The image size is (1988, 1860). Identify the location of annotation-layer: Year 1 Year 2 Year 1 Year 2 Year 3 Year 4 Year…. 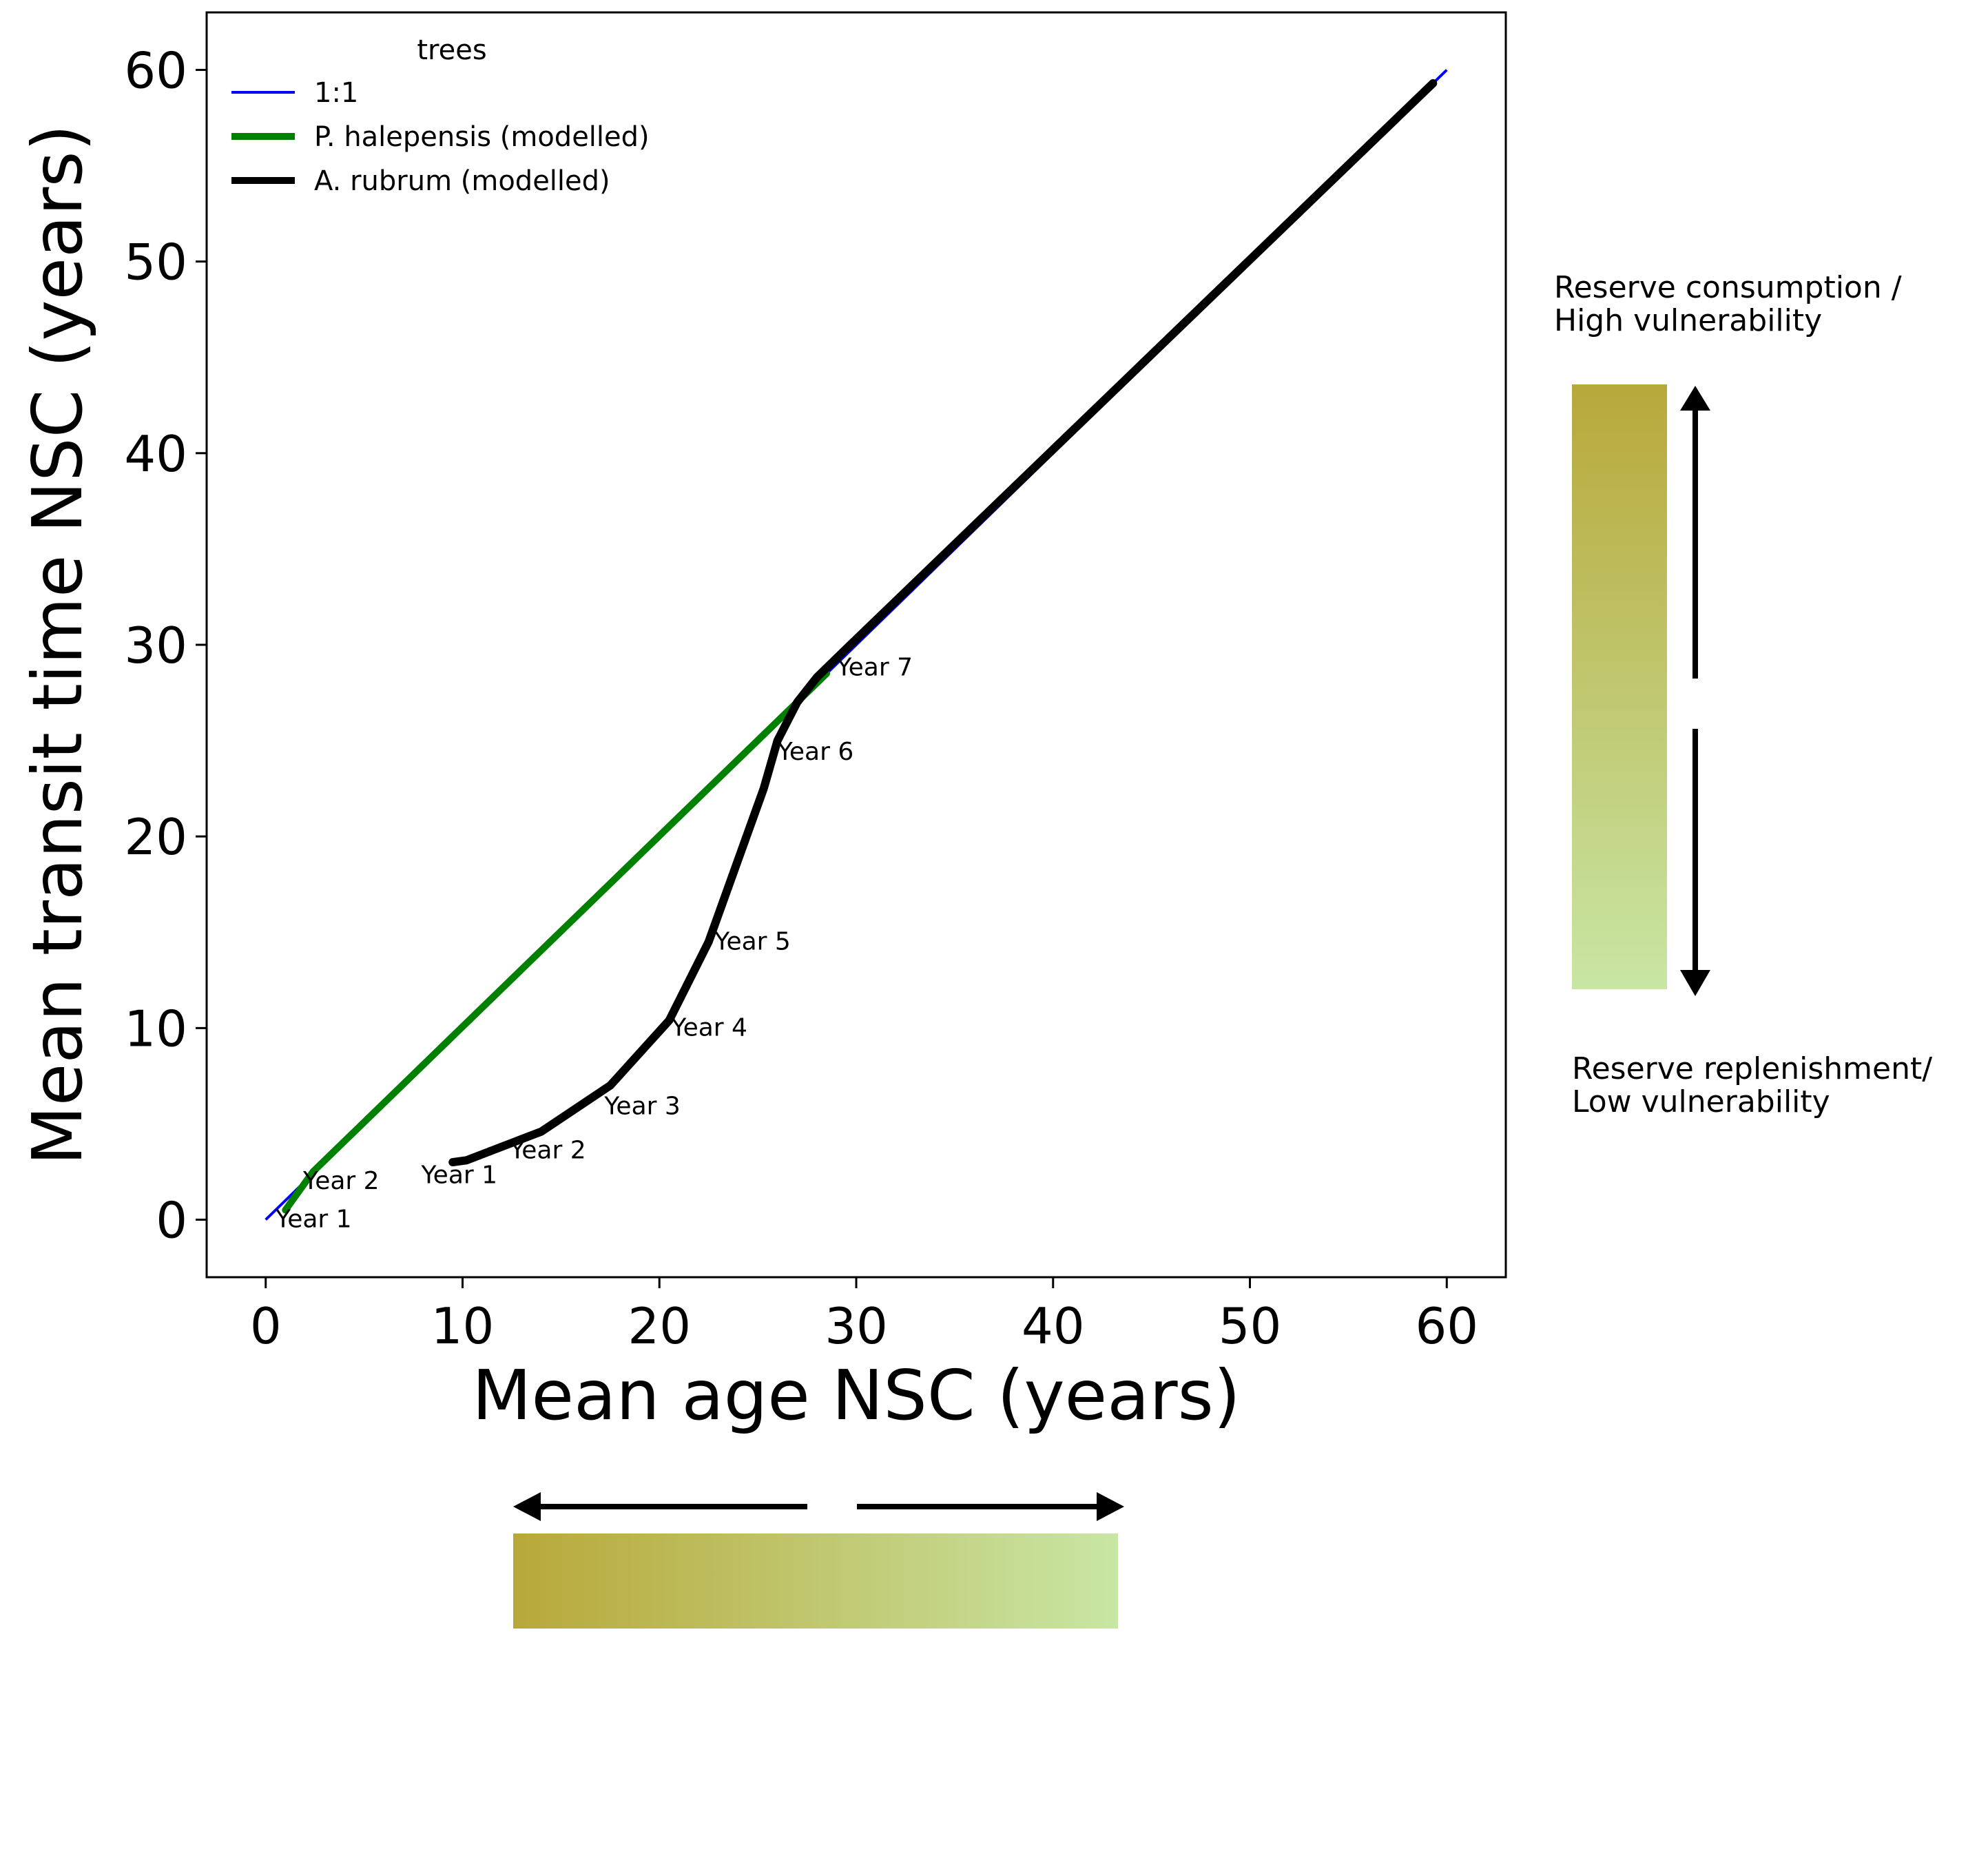
(594, 944).